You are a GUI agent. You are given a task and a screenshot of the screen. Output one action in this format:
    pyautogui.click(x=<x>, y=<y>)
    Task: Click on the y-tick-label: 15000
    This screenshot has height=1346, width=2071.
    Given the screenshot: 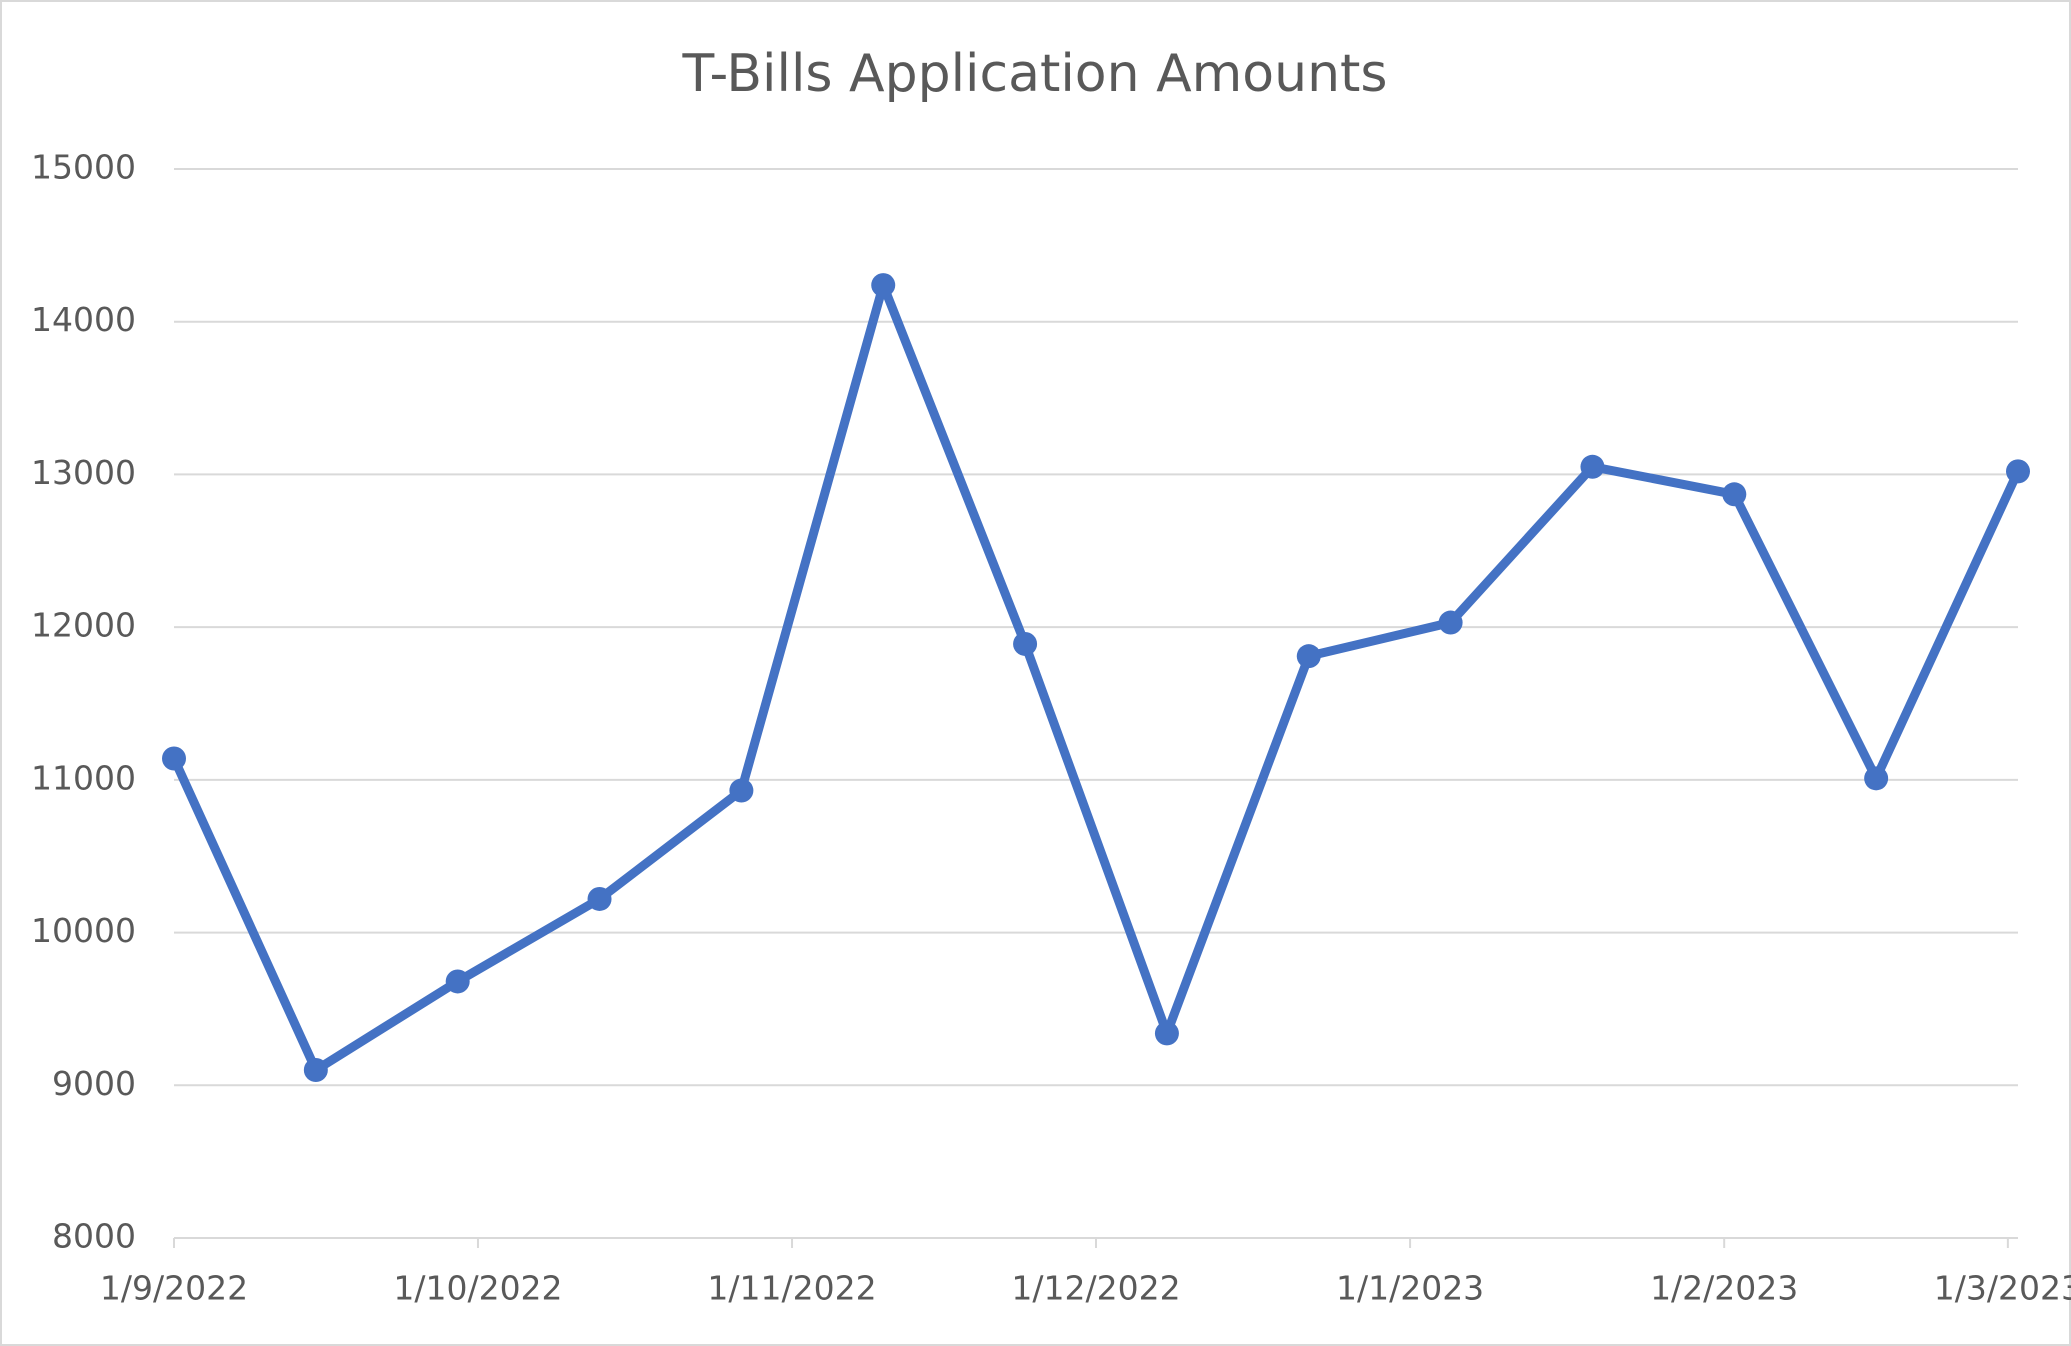 What is the action you would take?
    pyautogui.click(x=83, y=167)
    